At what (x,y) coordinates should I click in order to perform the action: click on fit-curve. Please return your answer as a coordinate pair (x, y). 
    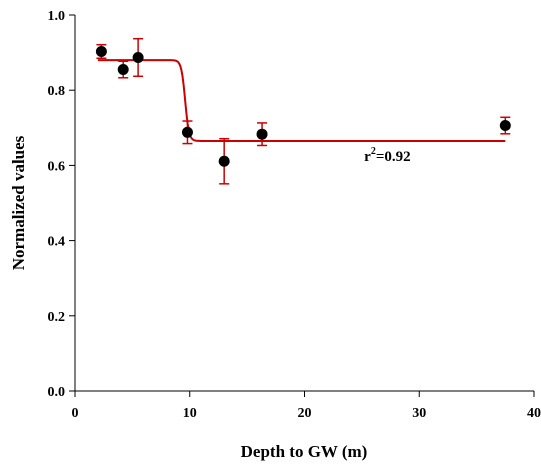
    Looking at the image, I should click on (301, 100).